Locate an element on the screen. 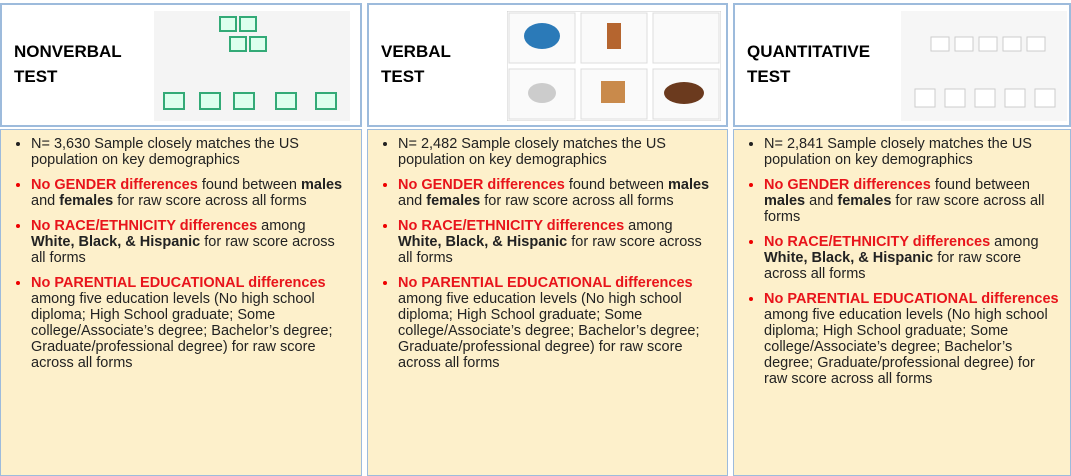  header-box: VERBAL TEST is located at coordinates (547, 65).